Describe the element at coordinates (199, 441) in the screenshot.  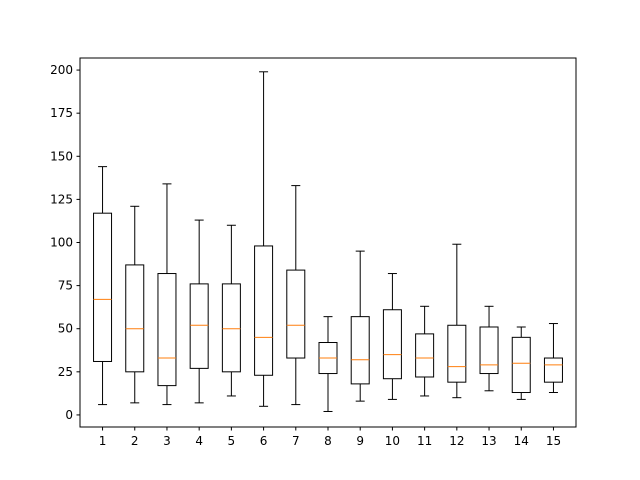
I see `x-tick-label-4: 4` at that location.